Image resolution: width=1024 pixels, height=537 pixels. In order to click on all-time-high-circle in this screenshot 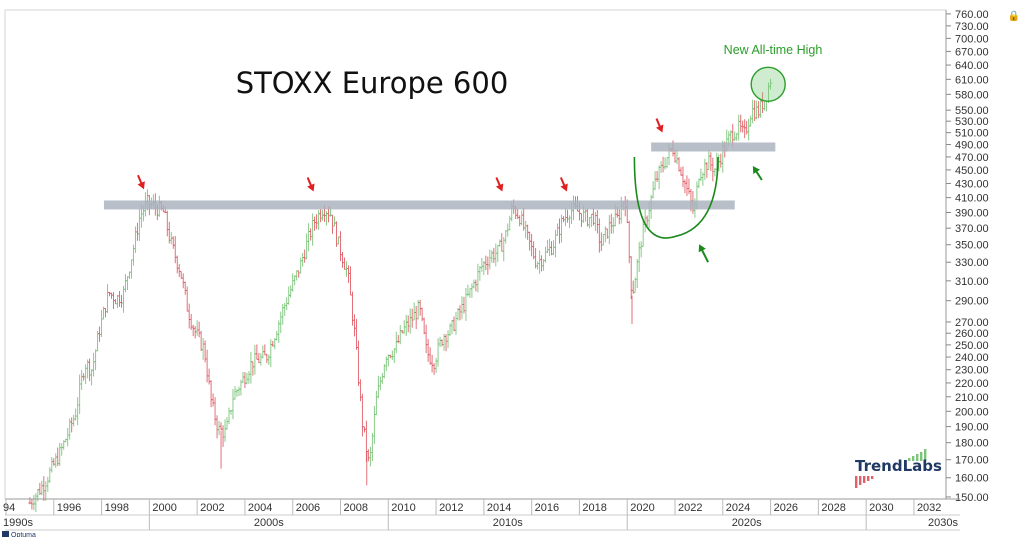, I will do `click(768, 84)`.